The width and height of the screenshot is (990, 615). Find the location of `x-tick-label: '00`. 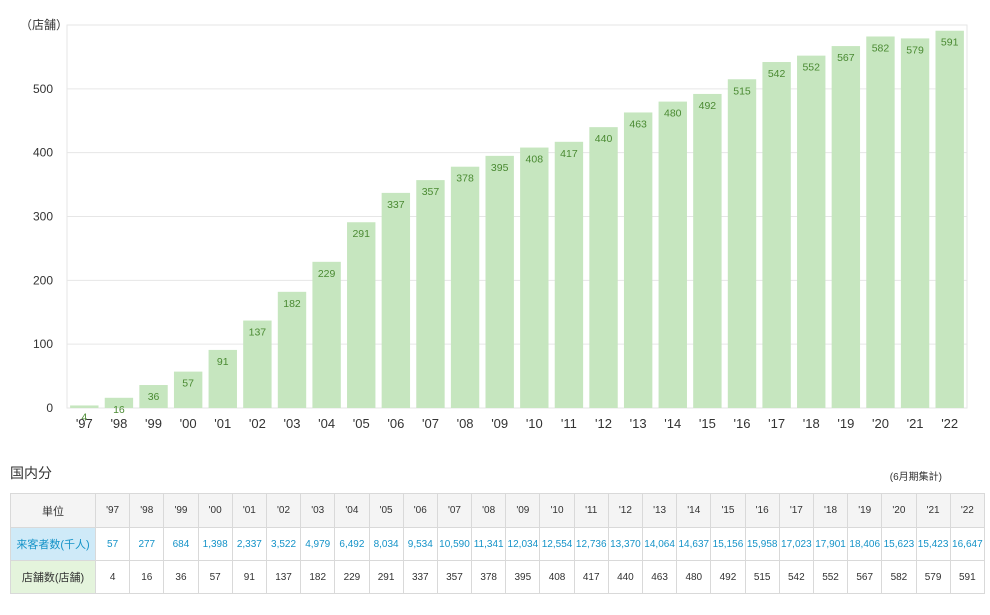

x-tick-label: '00 is located at coordinates (188, 423).